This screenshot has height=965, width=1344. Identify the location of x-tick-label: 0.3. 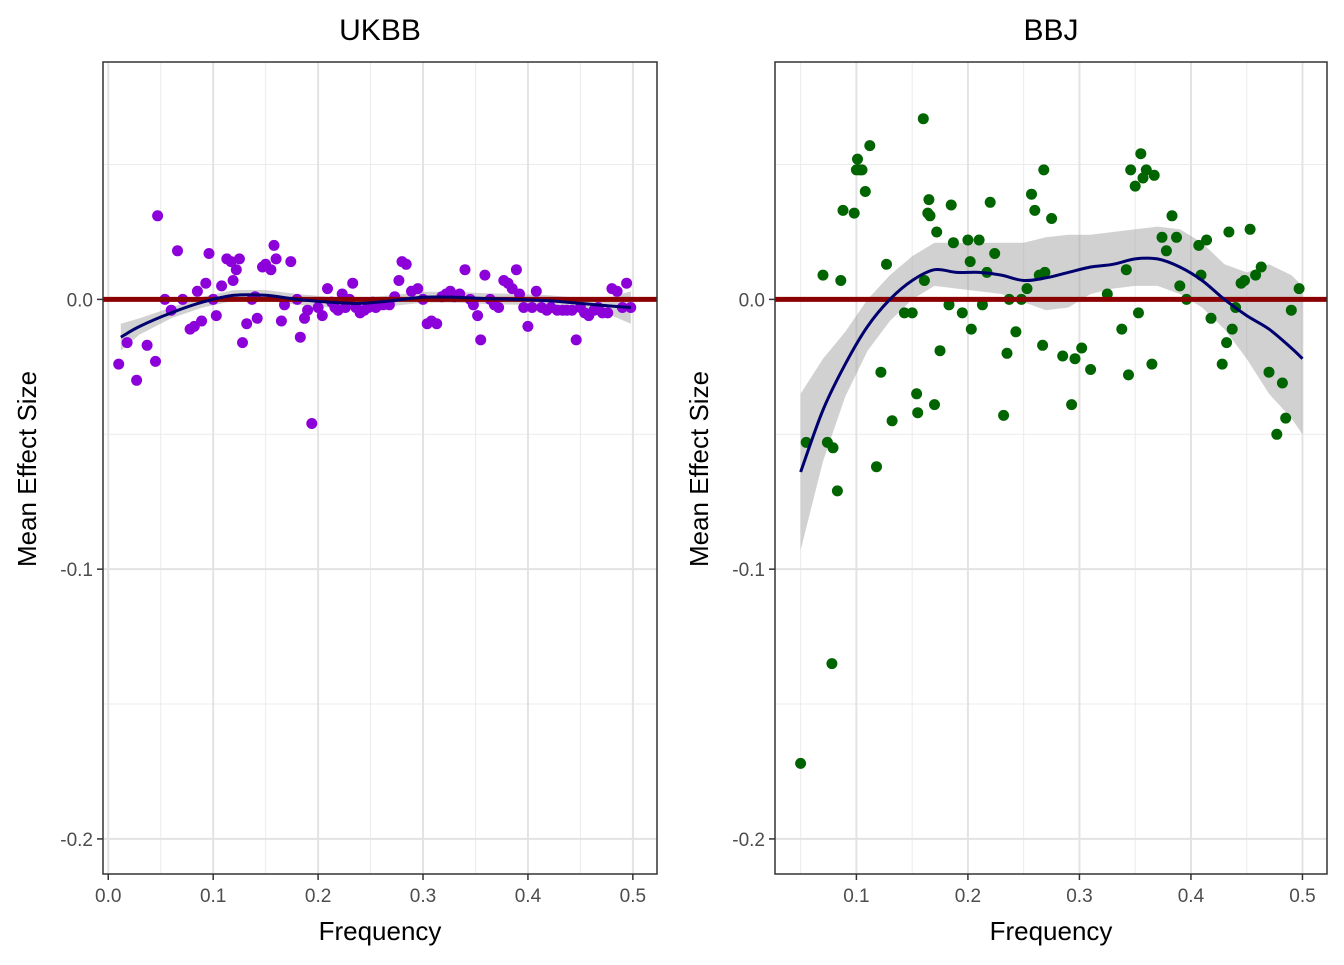
(1079, 896).